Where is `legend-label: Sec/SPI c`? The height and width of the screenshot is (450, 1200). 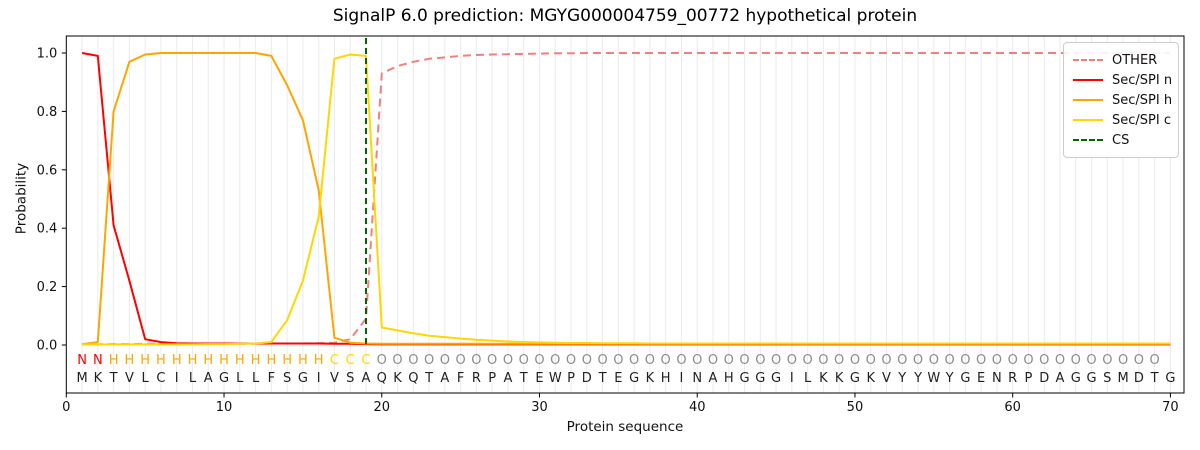
legend-label: Sec/SPI c is located at coordinates (1141, 120).